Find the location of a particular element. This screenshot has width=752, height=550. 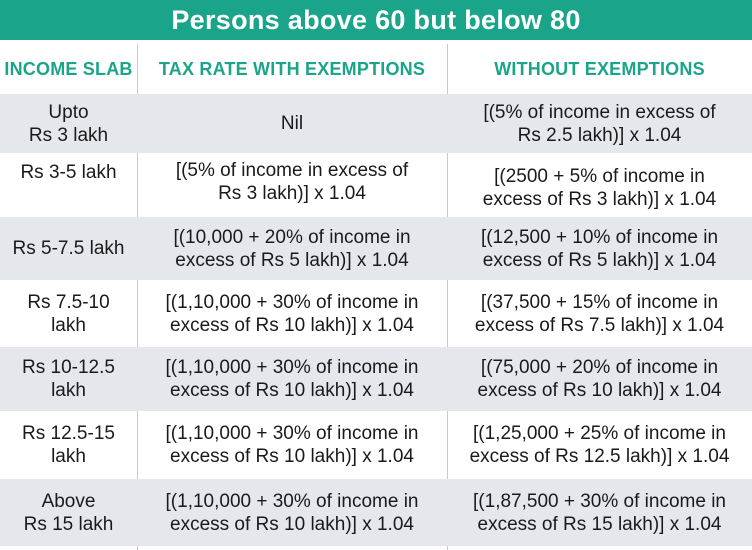

header-without-exemptions: WITHOUT EXEMPTIONS is located at coordinates (599, 68).